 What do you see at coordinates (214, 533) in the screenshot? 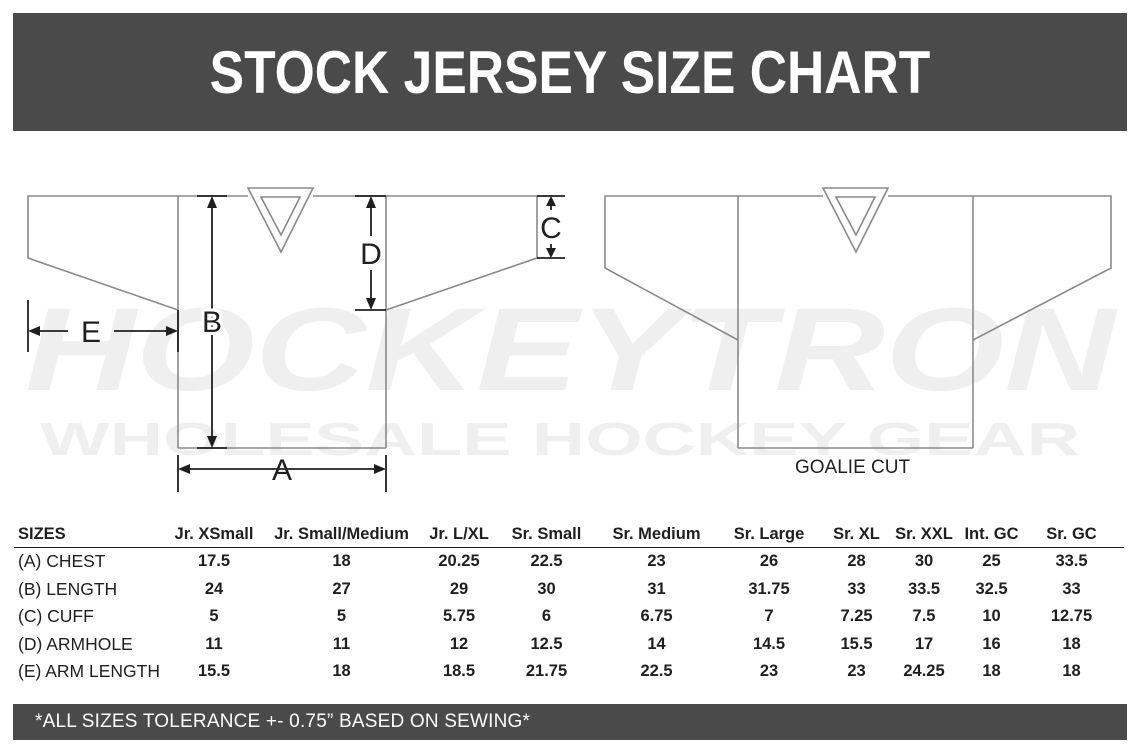
I see `column-header: Jr. XSmall` at bounding box center [214, 533].